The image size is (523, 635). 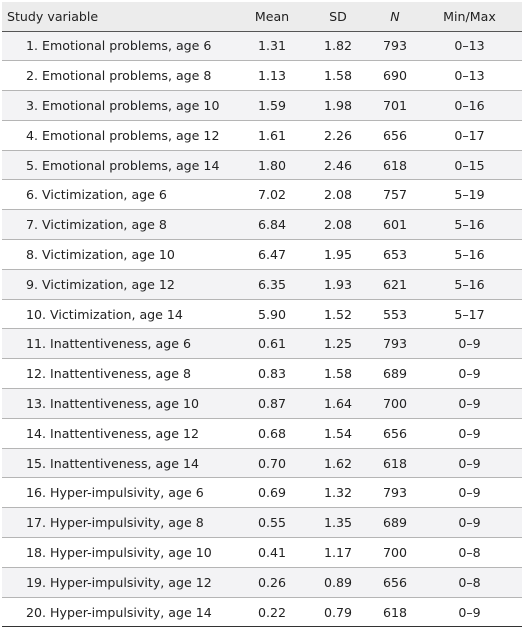 I want to click on cell-study-variable: 18. Hyper-impulsivity, age 10, so click(x=121, y=552).